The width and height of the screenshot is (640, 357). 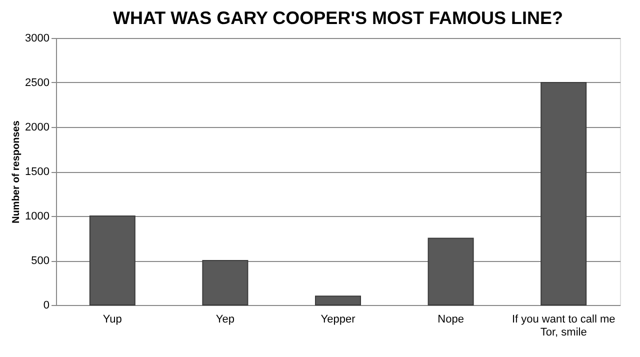 What do you see at coordinates (37, 38) in the screenshot?
I see `y-tick-label: 3000` at bounding box center [37, 38].